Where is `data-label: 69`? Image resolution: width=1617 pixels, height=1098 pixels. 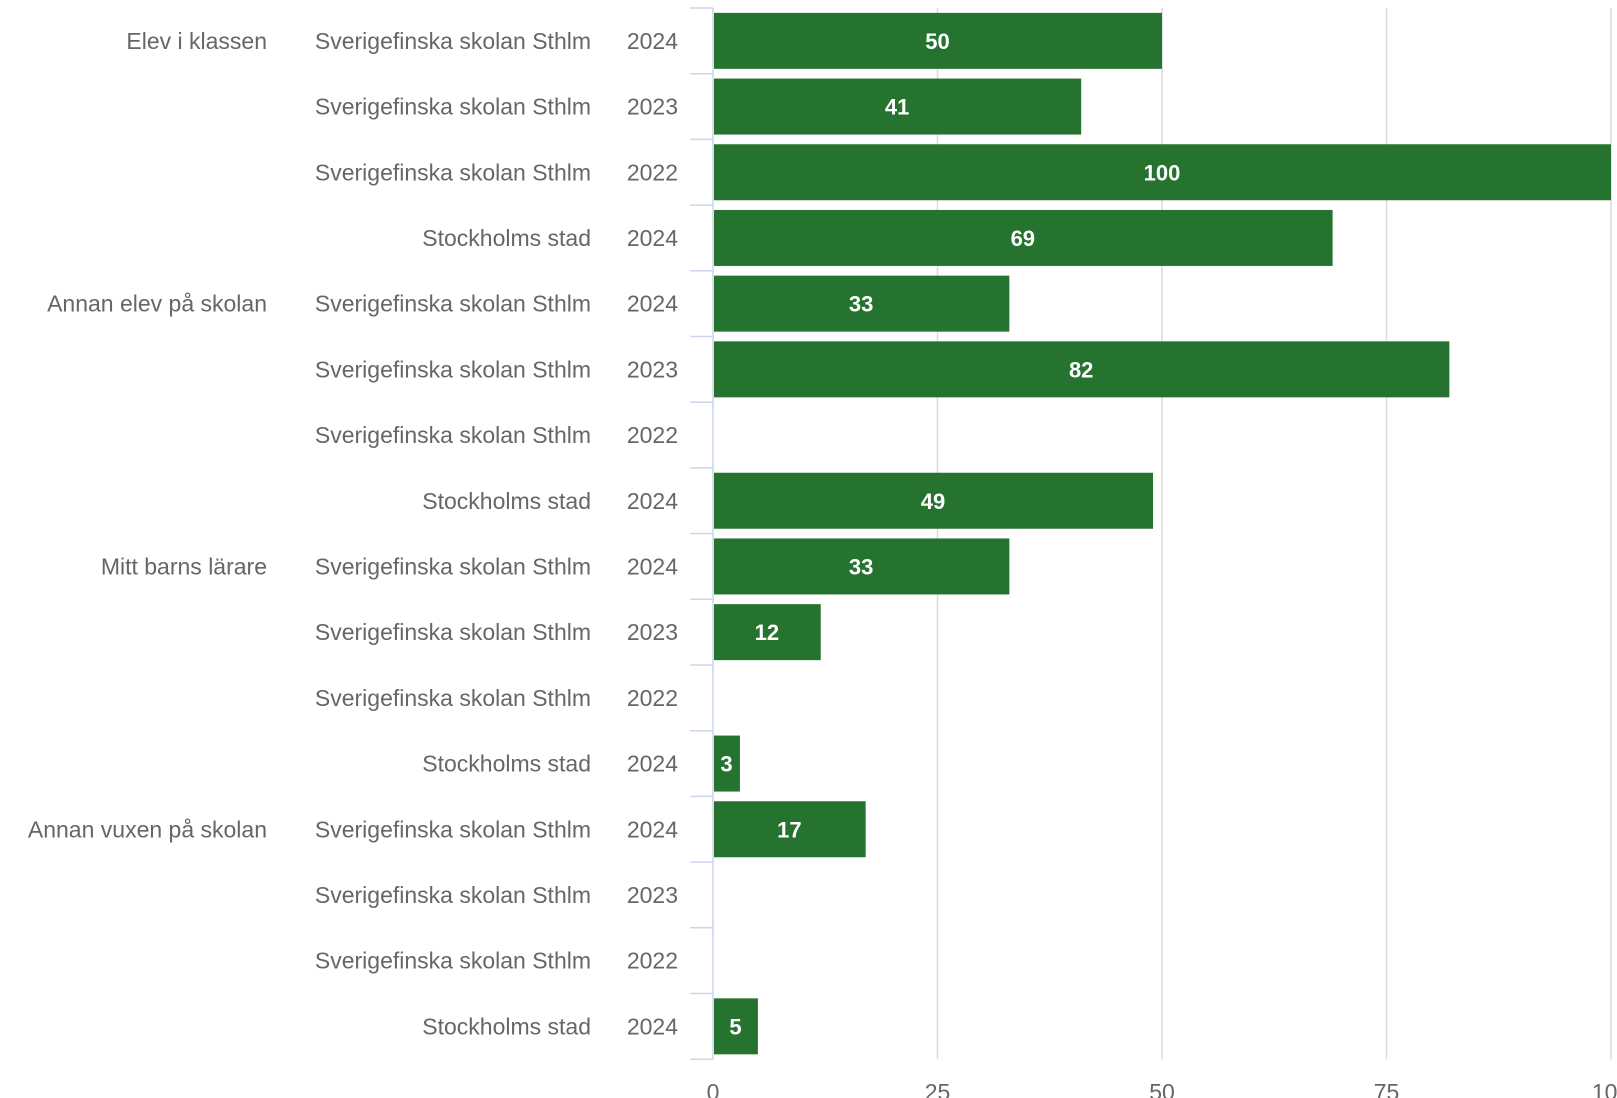 data-label: 69 is located at coordinates (1023, 238).